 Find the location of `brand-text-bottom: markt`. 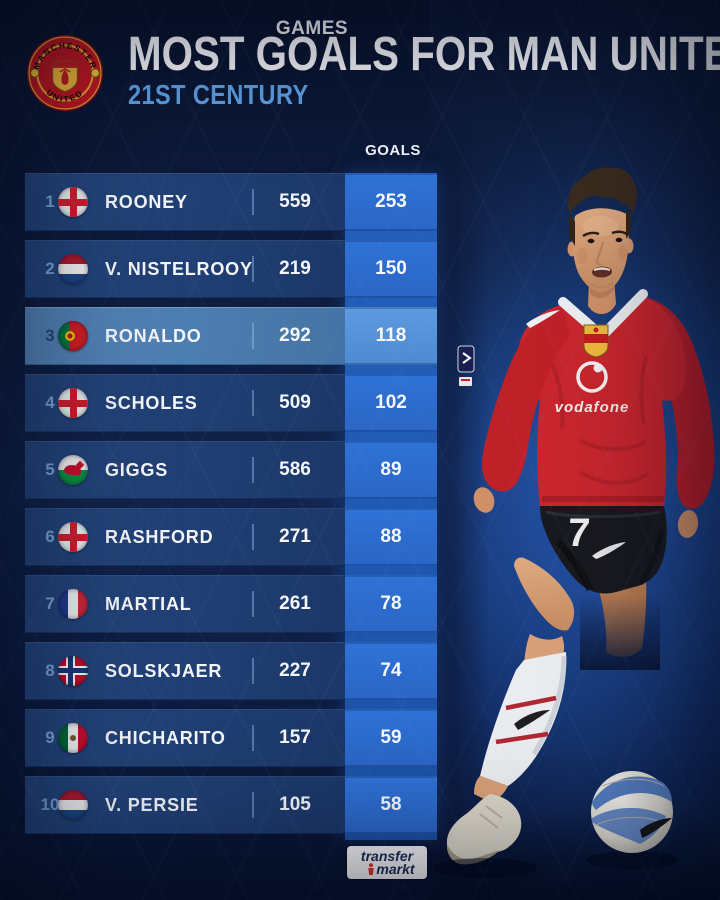

brand-text-bottom: markt is located at coordinates (391, 869).